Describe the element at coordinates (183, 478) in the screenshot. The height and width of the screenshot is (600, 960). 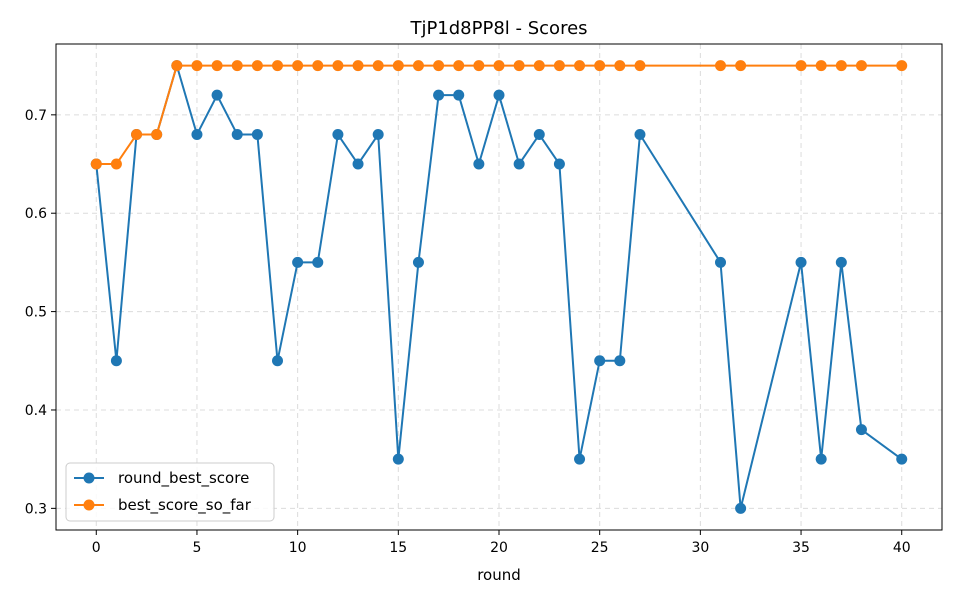
I see `legend-label: round_best_score` at that location.